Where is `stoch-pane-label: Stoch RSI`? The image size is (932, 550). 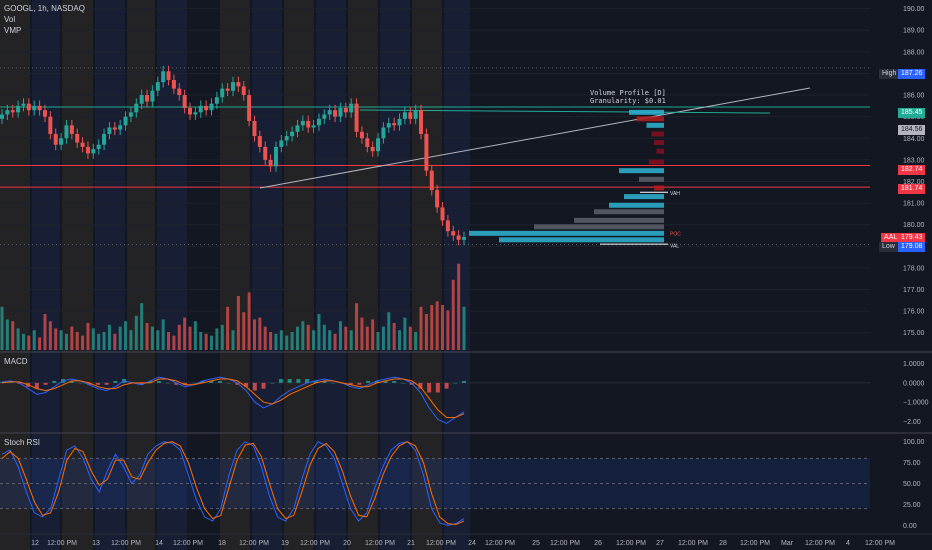 stoch-pane-label: Stoch RSI is located at coordinates (22, 442).